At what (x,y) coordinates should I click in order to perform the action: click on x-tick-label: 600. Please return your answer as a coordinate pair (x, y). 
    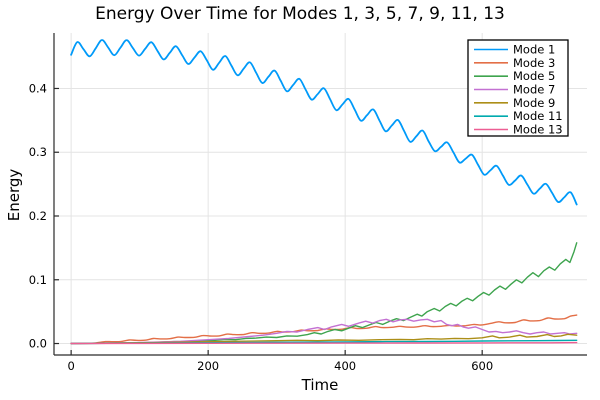
    Looking at the image, I should click on (482, 366).